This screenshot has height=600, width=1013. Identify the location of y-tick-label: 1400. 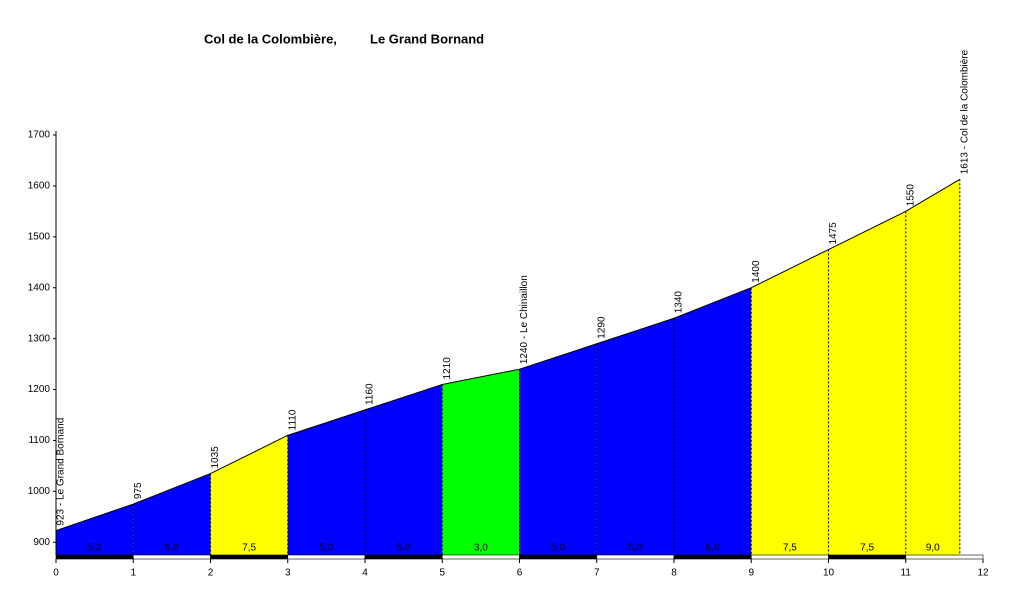
(39, 287).